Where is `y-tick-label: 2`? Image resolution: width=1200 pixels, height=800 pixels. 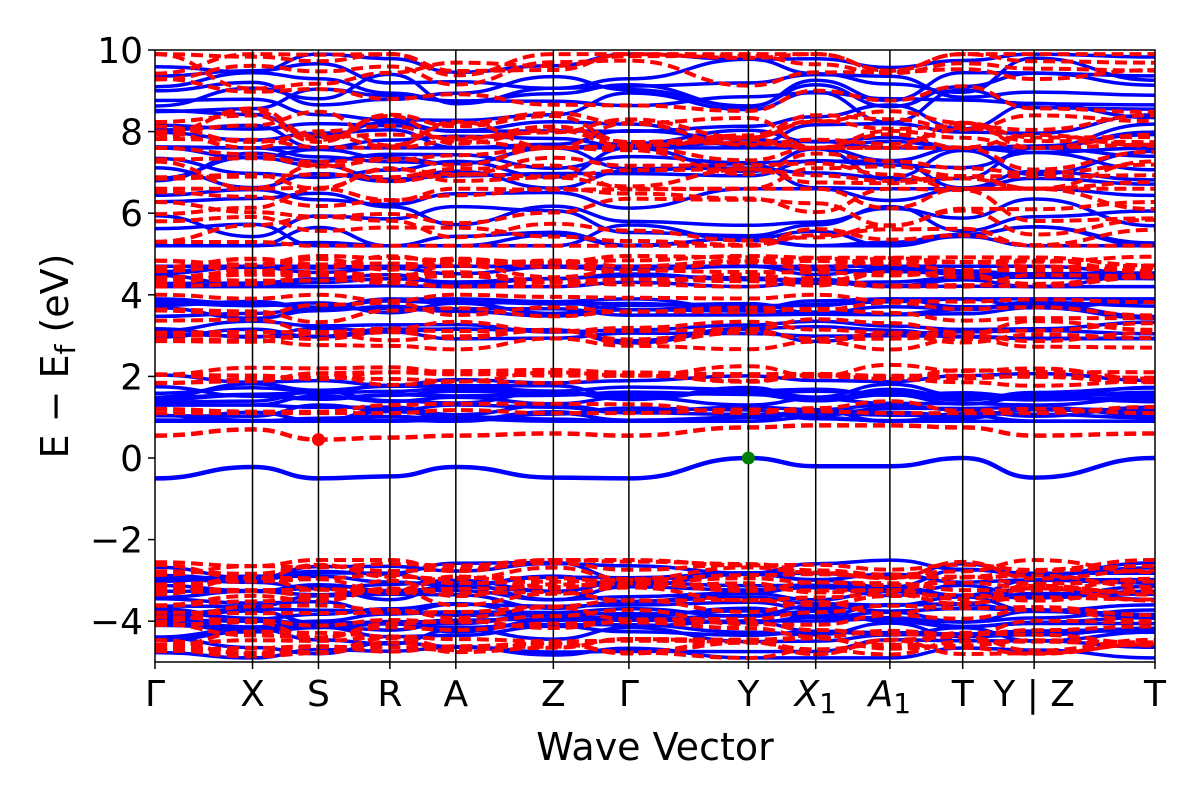 y-tick-label: 2 is located at coordinates (131, 377).